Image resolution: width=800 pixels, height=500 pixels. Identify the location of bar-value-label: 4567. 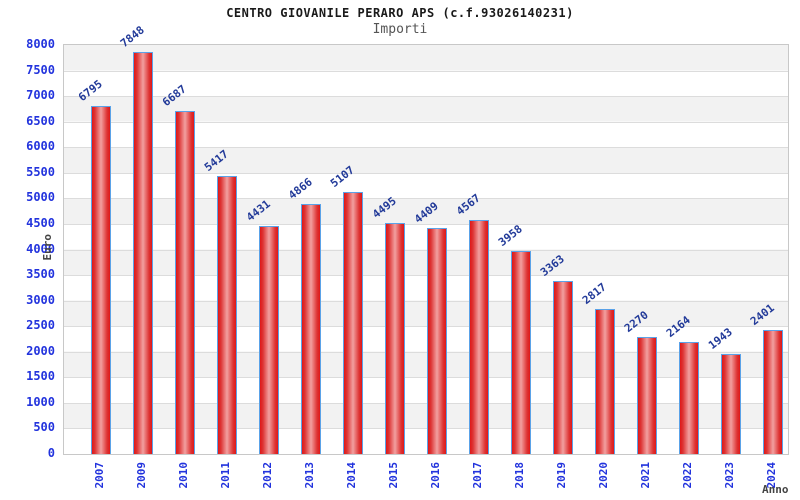
(468, 204).